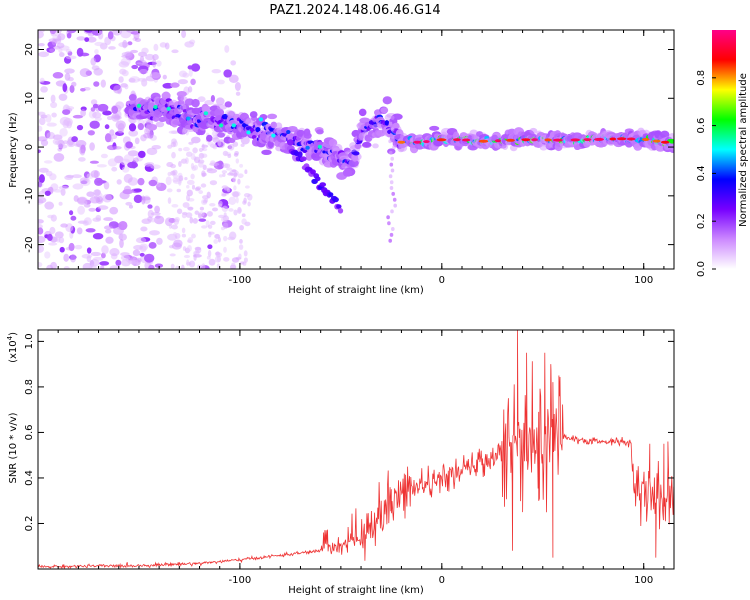  I want to click on x-tick-label: 0, so click(442, 280).